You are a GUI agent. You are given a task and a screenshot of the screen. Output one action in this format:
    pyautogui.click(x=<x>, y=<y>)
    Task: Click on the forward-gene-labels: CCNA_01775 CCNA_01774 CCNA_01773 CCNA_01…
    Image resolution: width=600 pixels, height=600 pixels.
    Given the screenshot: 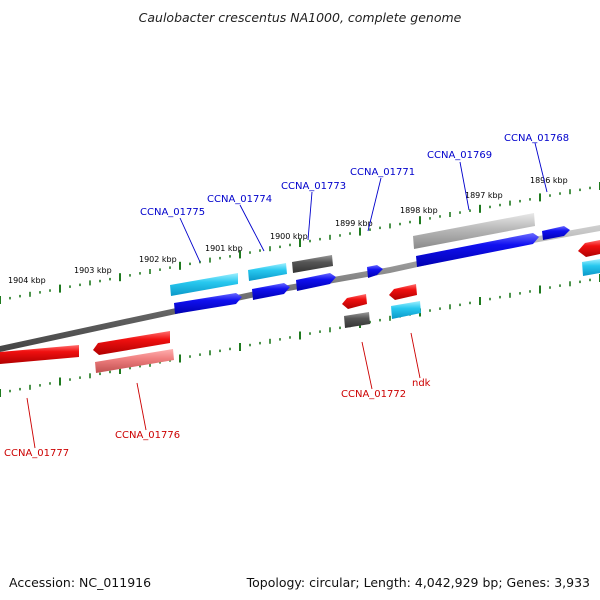 What is the action you would take?
    pyautogui.click(x=354, y=175)
    